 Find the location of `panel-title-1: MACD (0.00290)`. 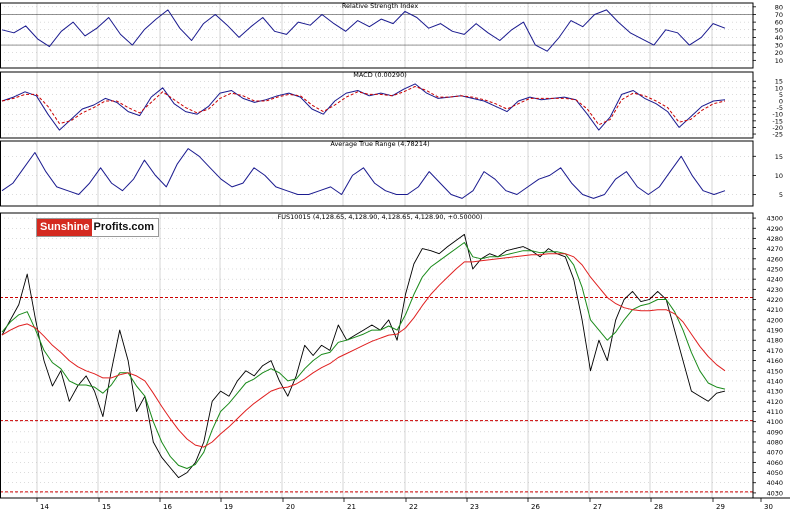

panel-title-1: MACD (0.00290) is located at coordinates (380, 75).